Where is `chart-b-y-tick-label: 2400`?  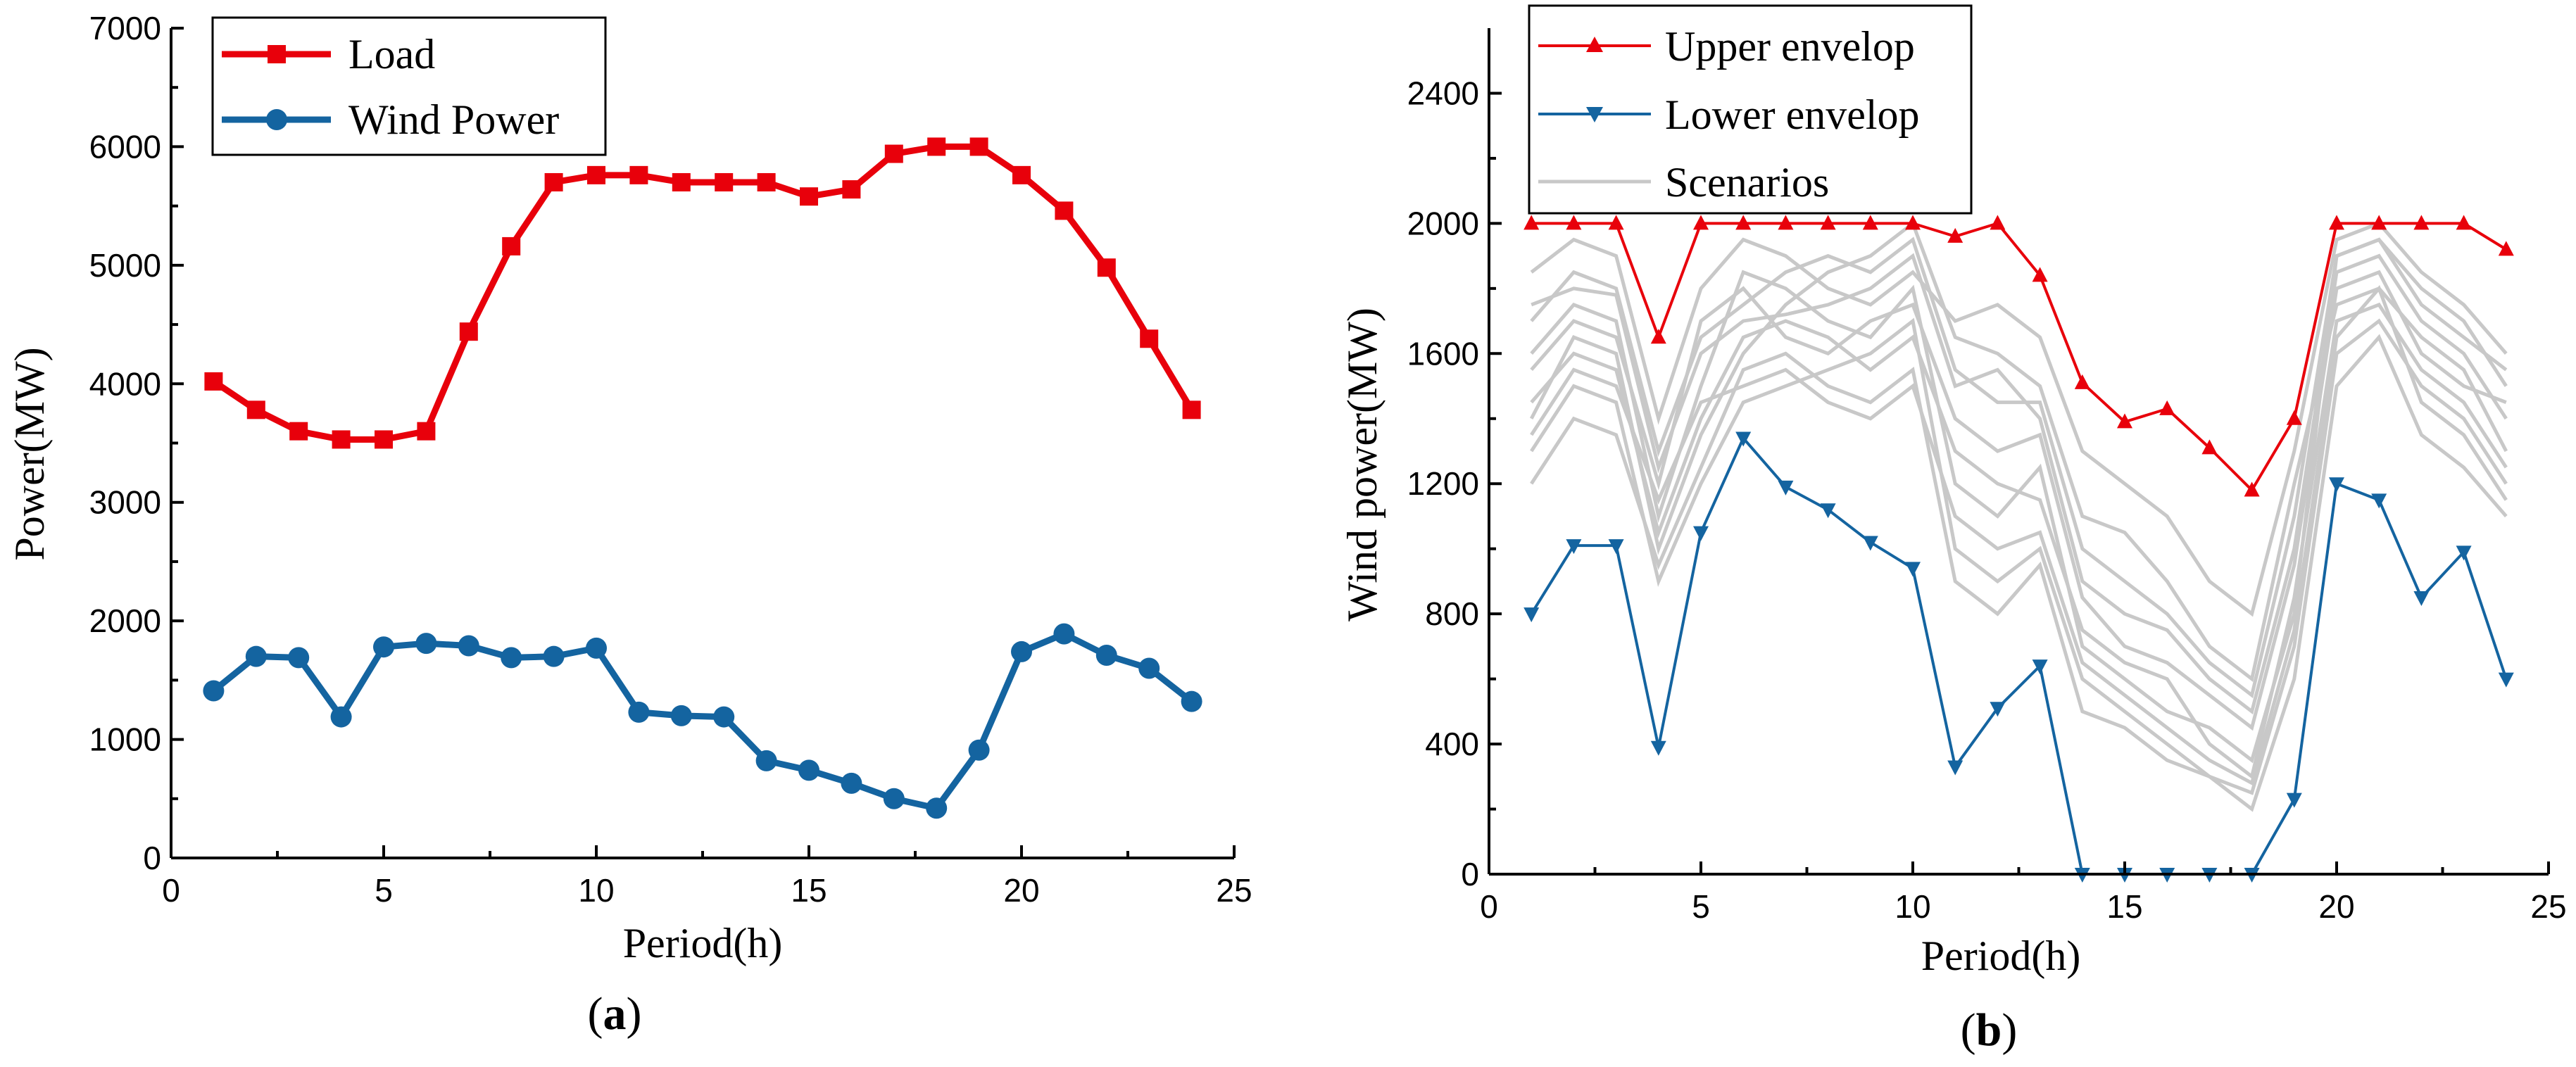
chart-b-y-tick-label: 2400 is located at coordinates (1443, 93).